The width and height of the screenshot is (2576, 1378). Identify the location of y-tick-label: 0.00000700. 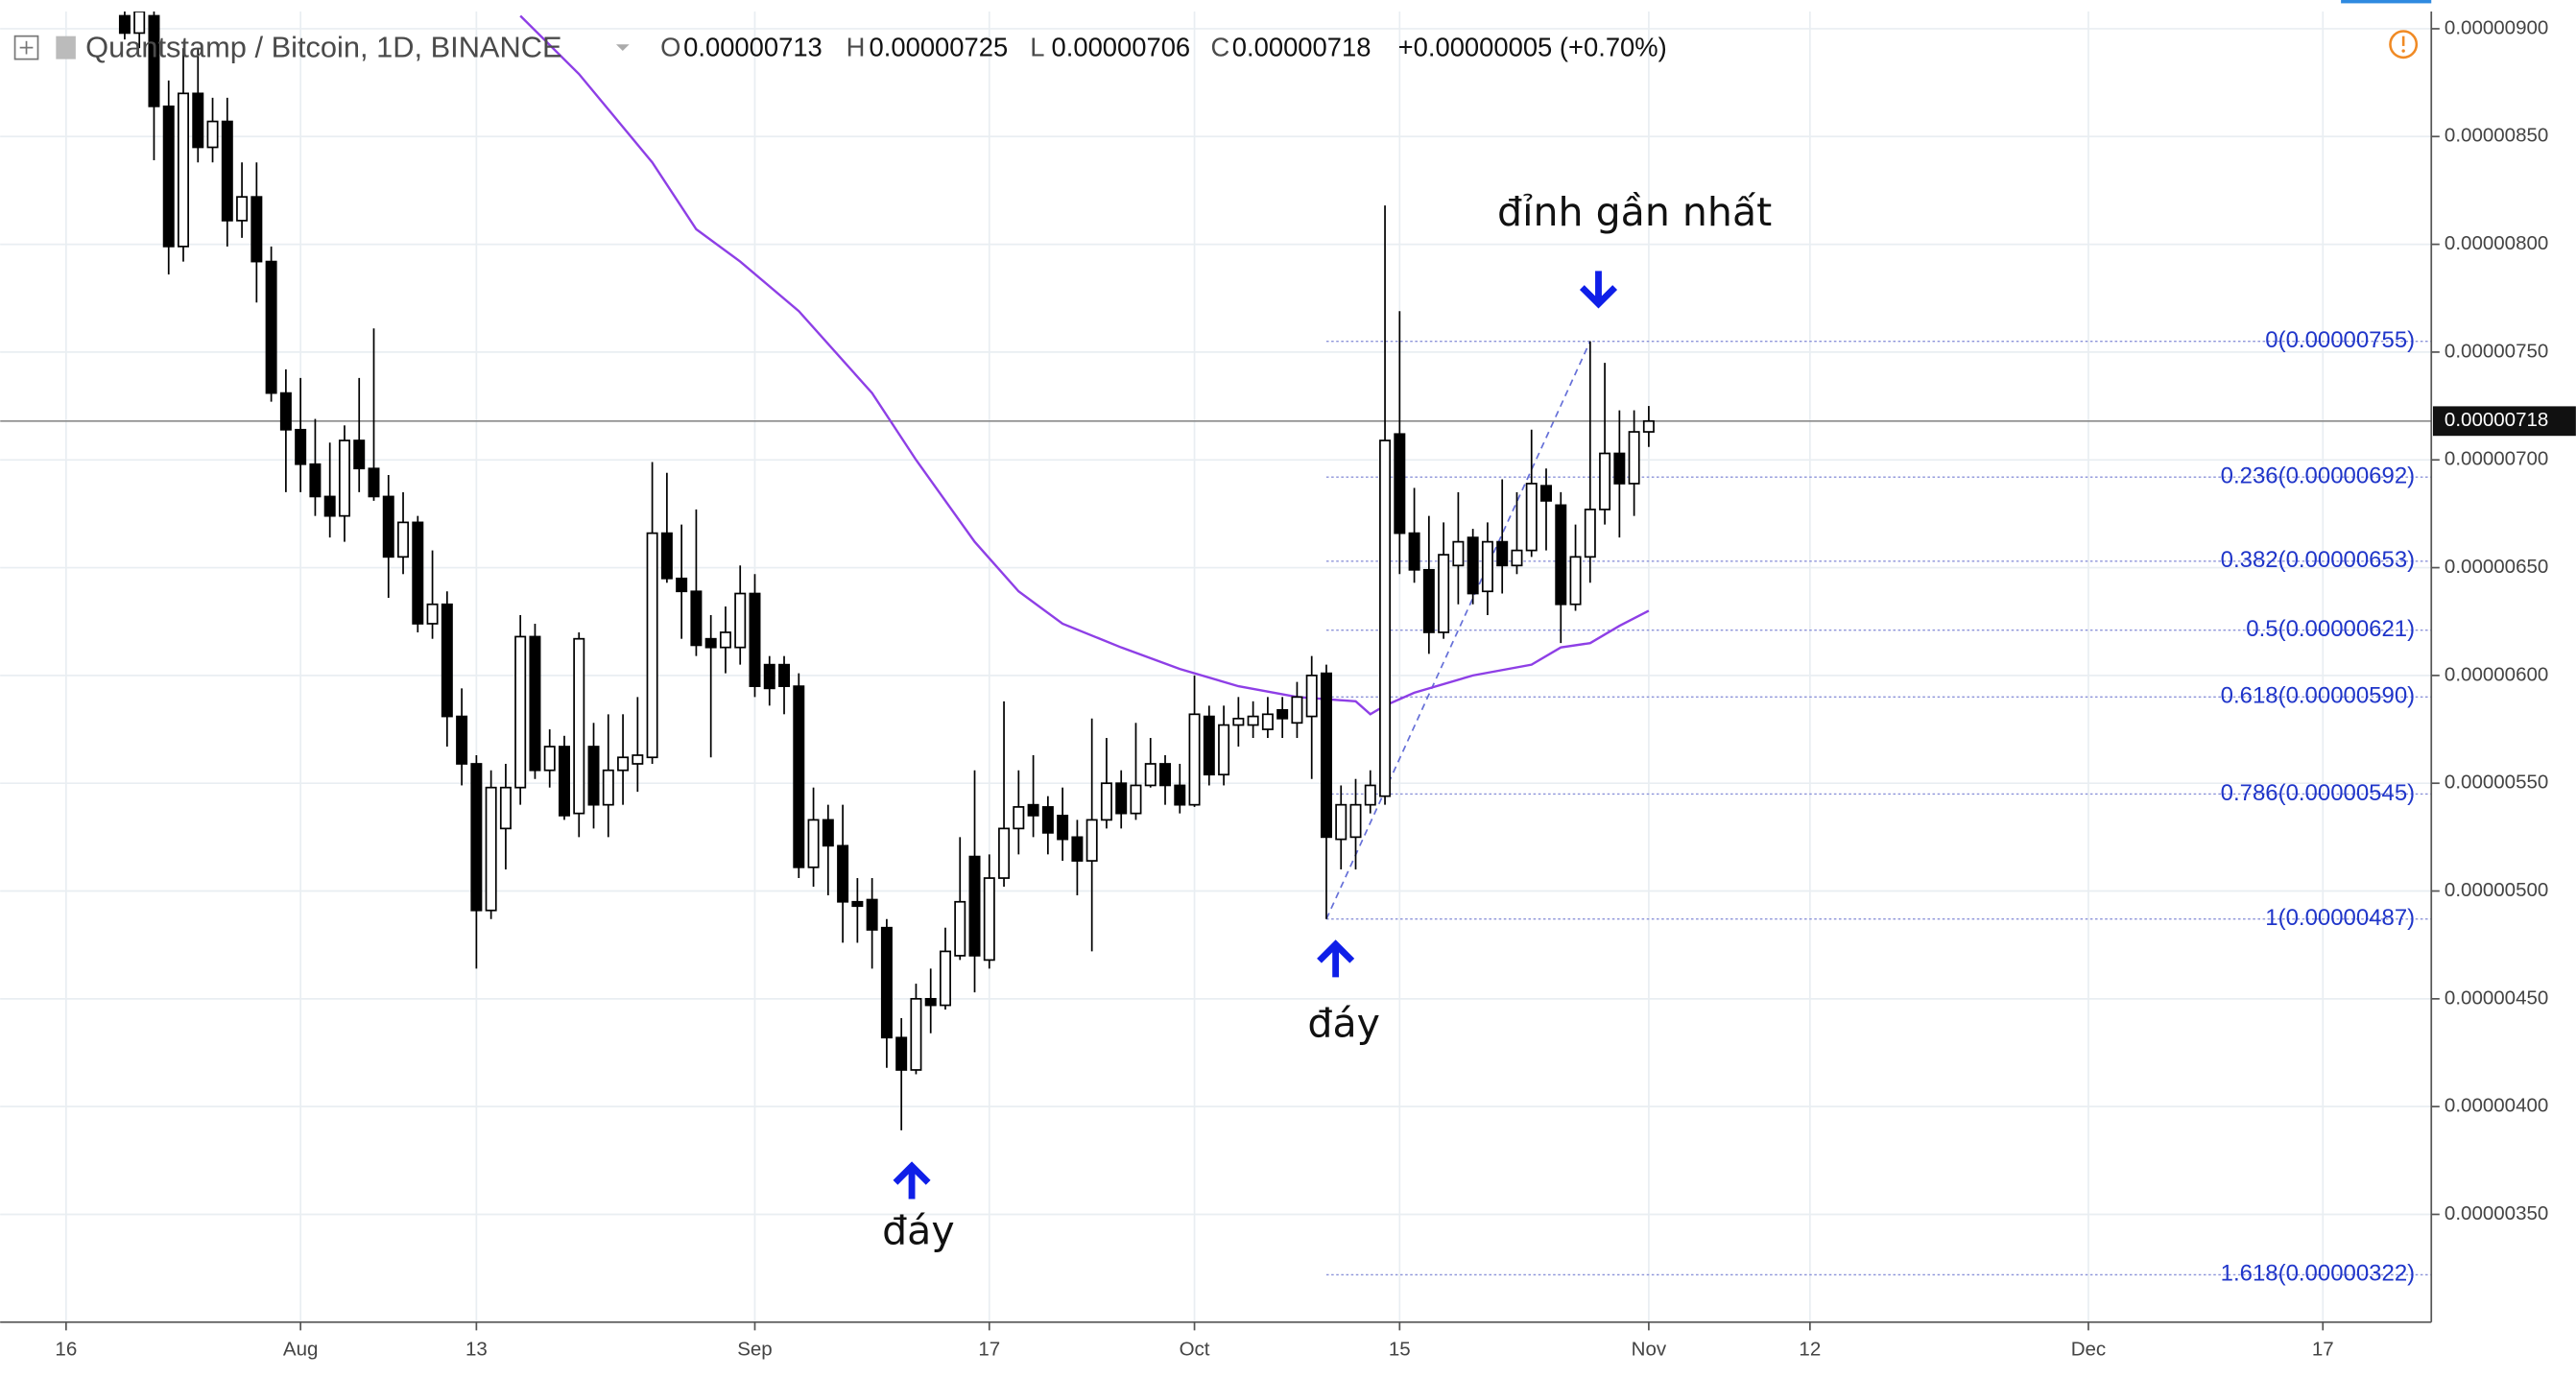
(2496, 459).